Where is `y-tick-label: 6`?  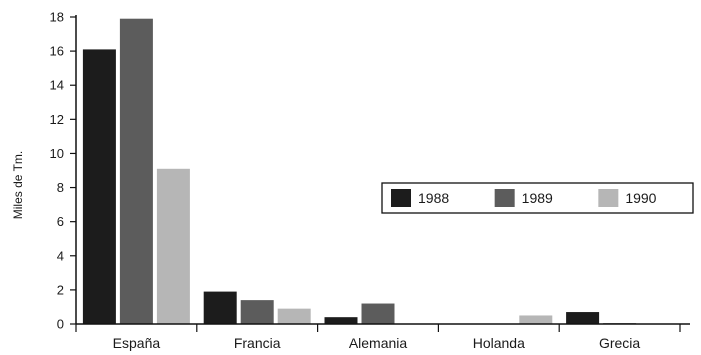 y-tick-label: 6 is located at coordinates (60, 221).